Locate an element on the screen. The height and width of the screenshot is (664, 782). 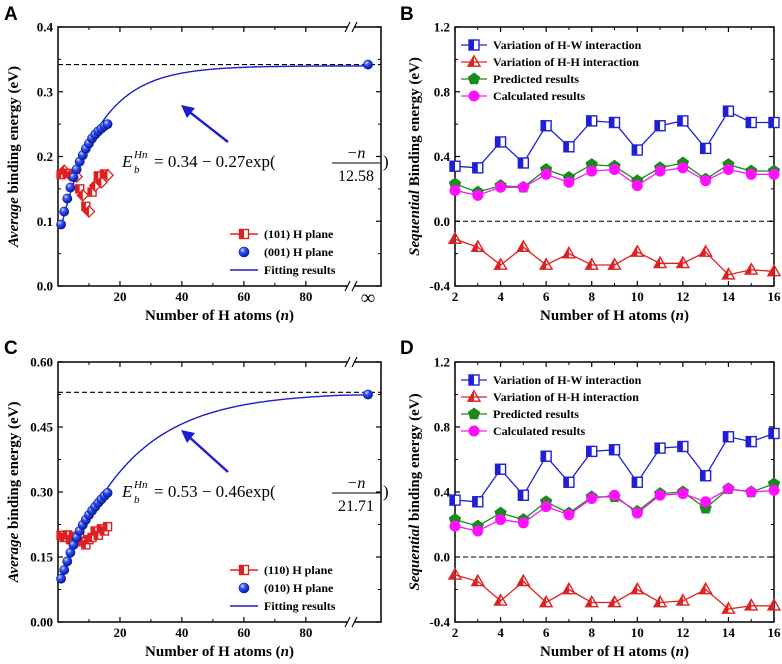
y-tick-label: 0.30 is located at coordinates (41, 492).